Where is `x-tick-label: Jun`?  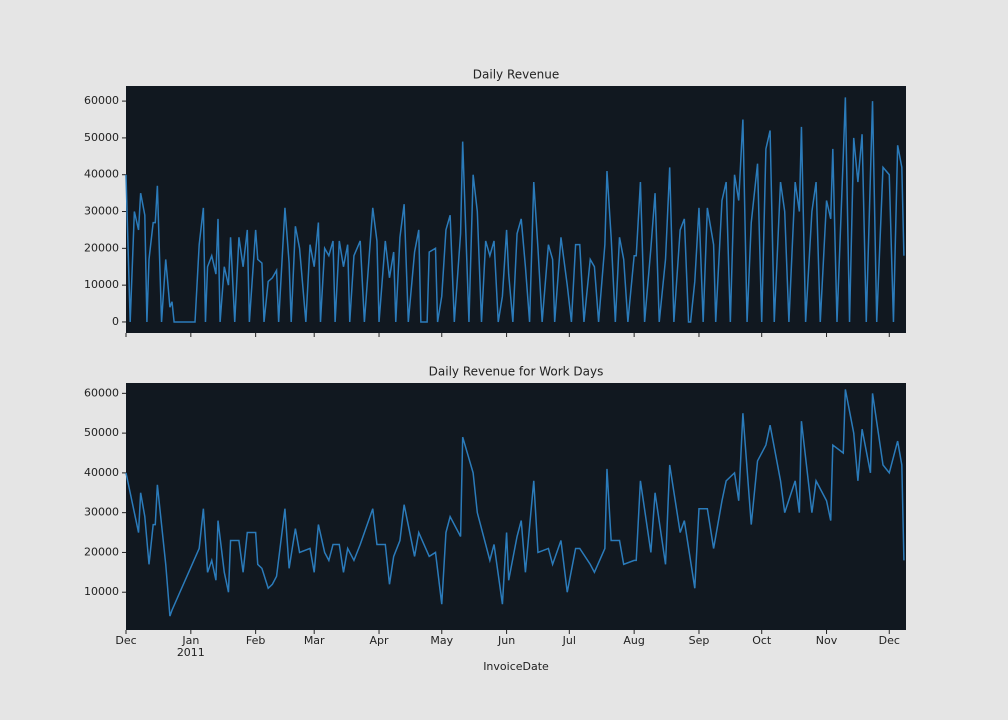 x-tick-label: Jun is located at coordinates (506, 640).